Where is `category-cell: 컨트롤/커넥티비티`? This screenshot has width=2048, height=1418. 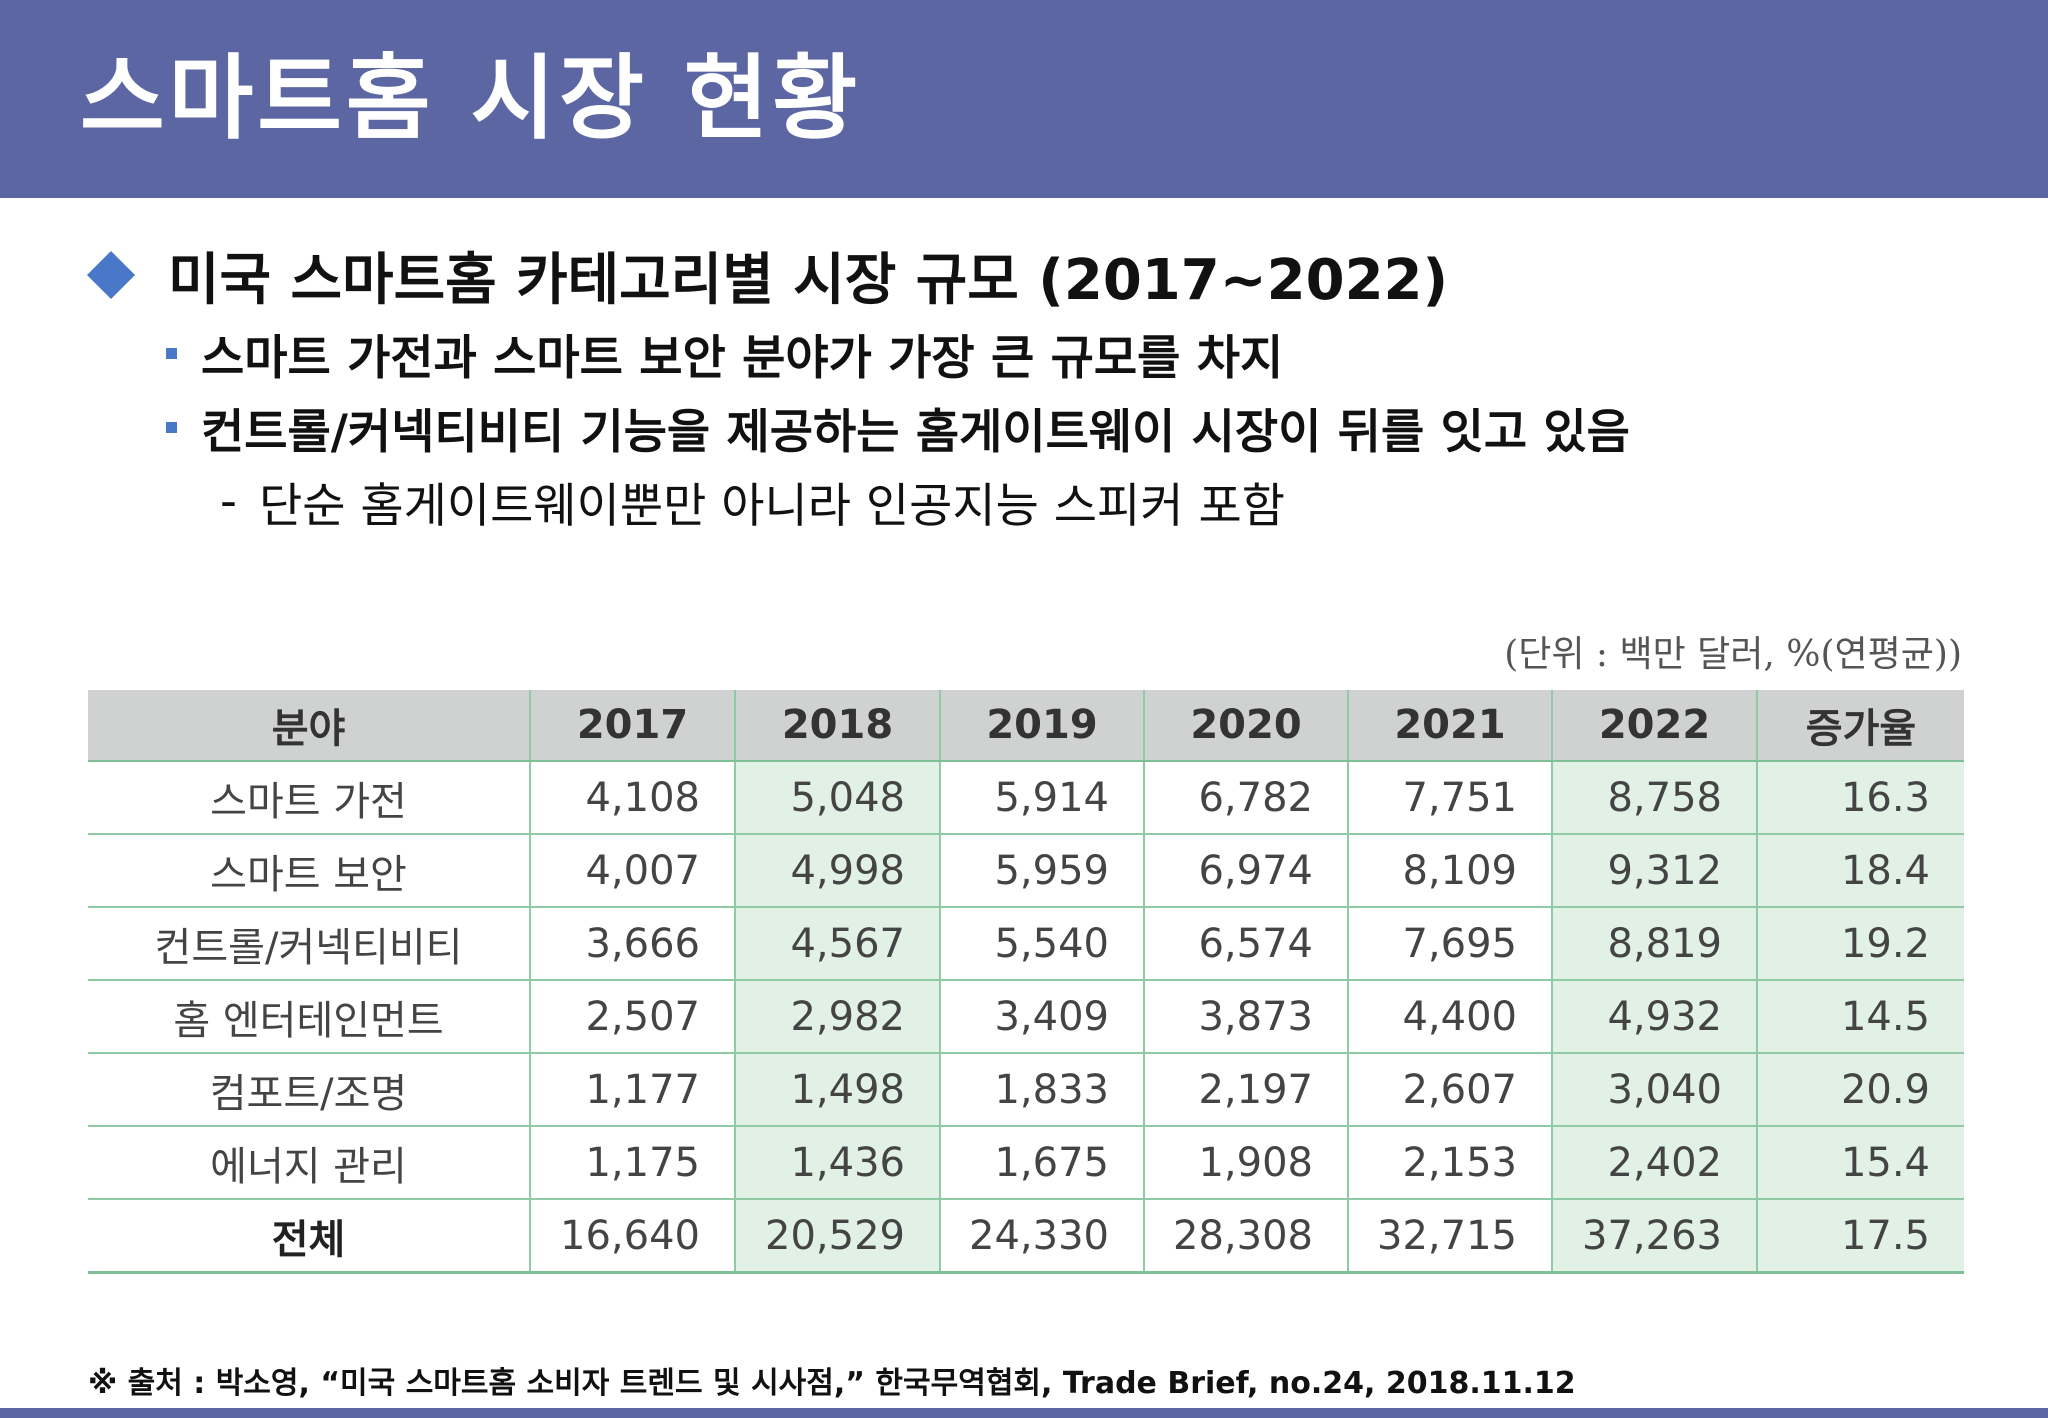 category-cell: 컨트롤/커넥티비티 is located at coordinates (309, 944).